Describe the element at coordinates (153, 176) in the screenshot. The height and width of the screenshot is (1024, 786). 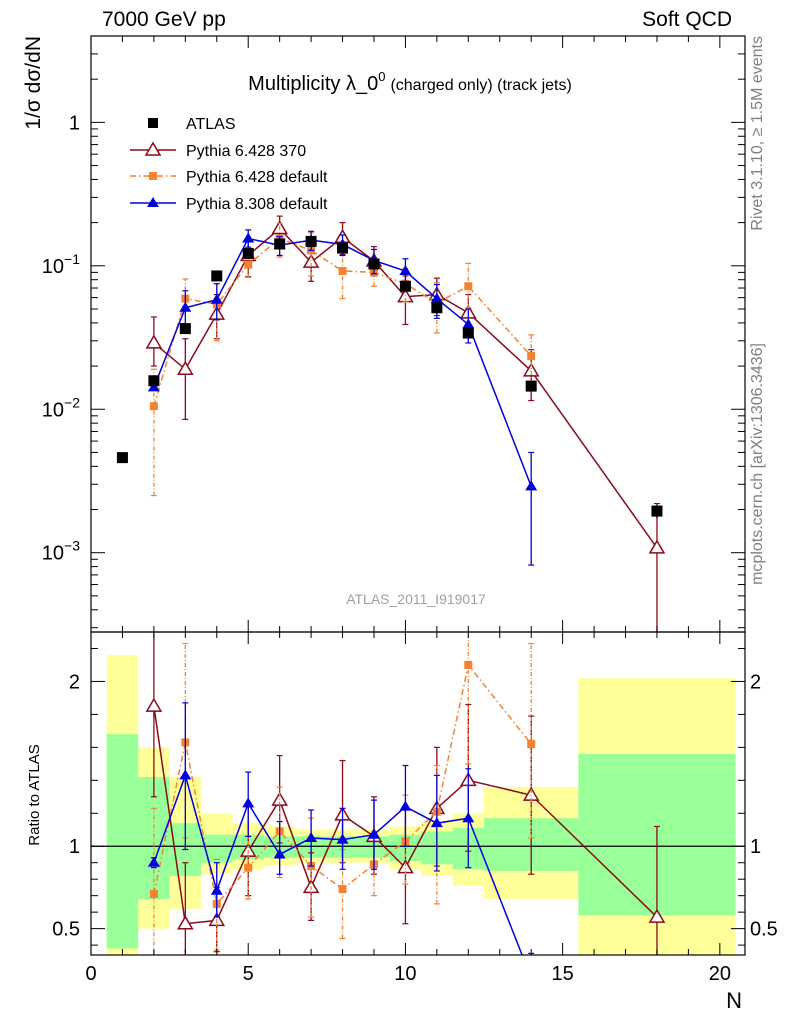
I see `legend-marker-pythia6-default` at that location.